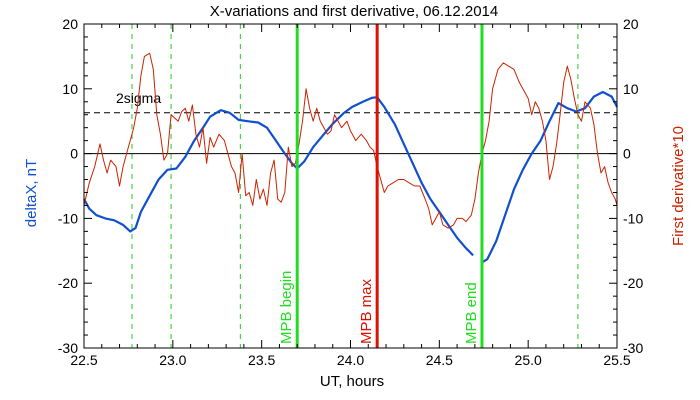  Describe the element at coordinates (74, 154) in the screenshot. I see `y-tick-label-left-3: 0` at that location.